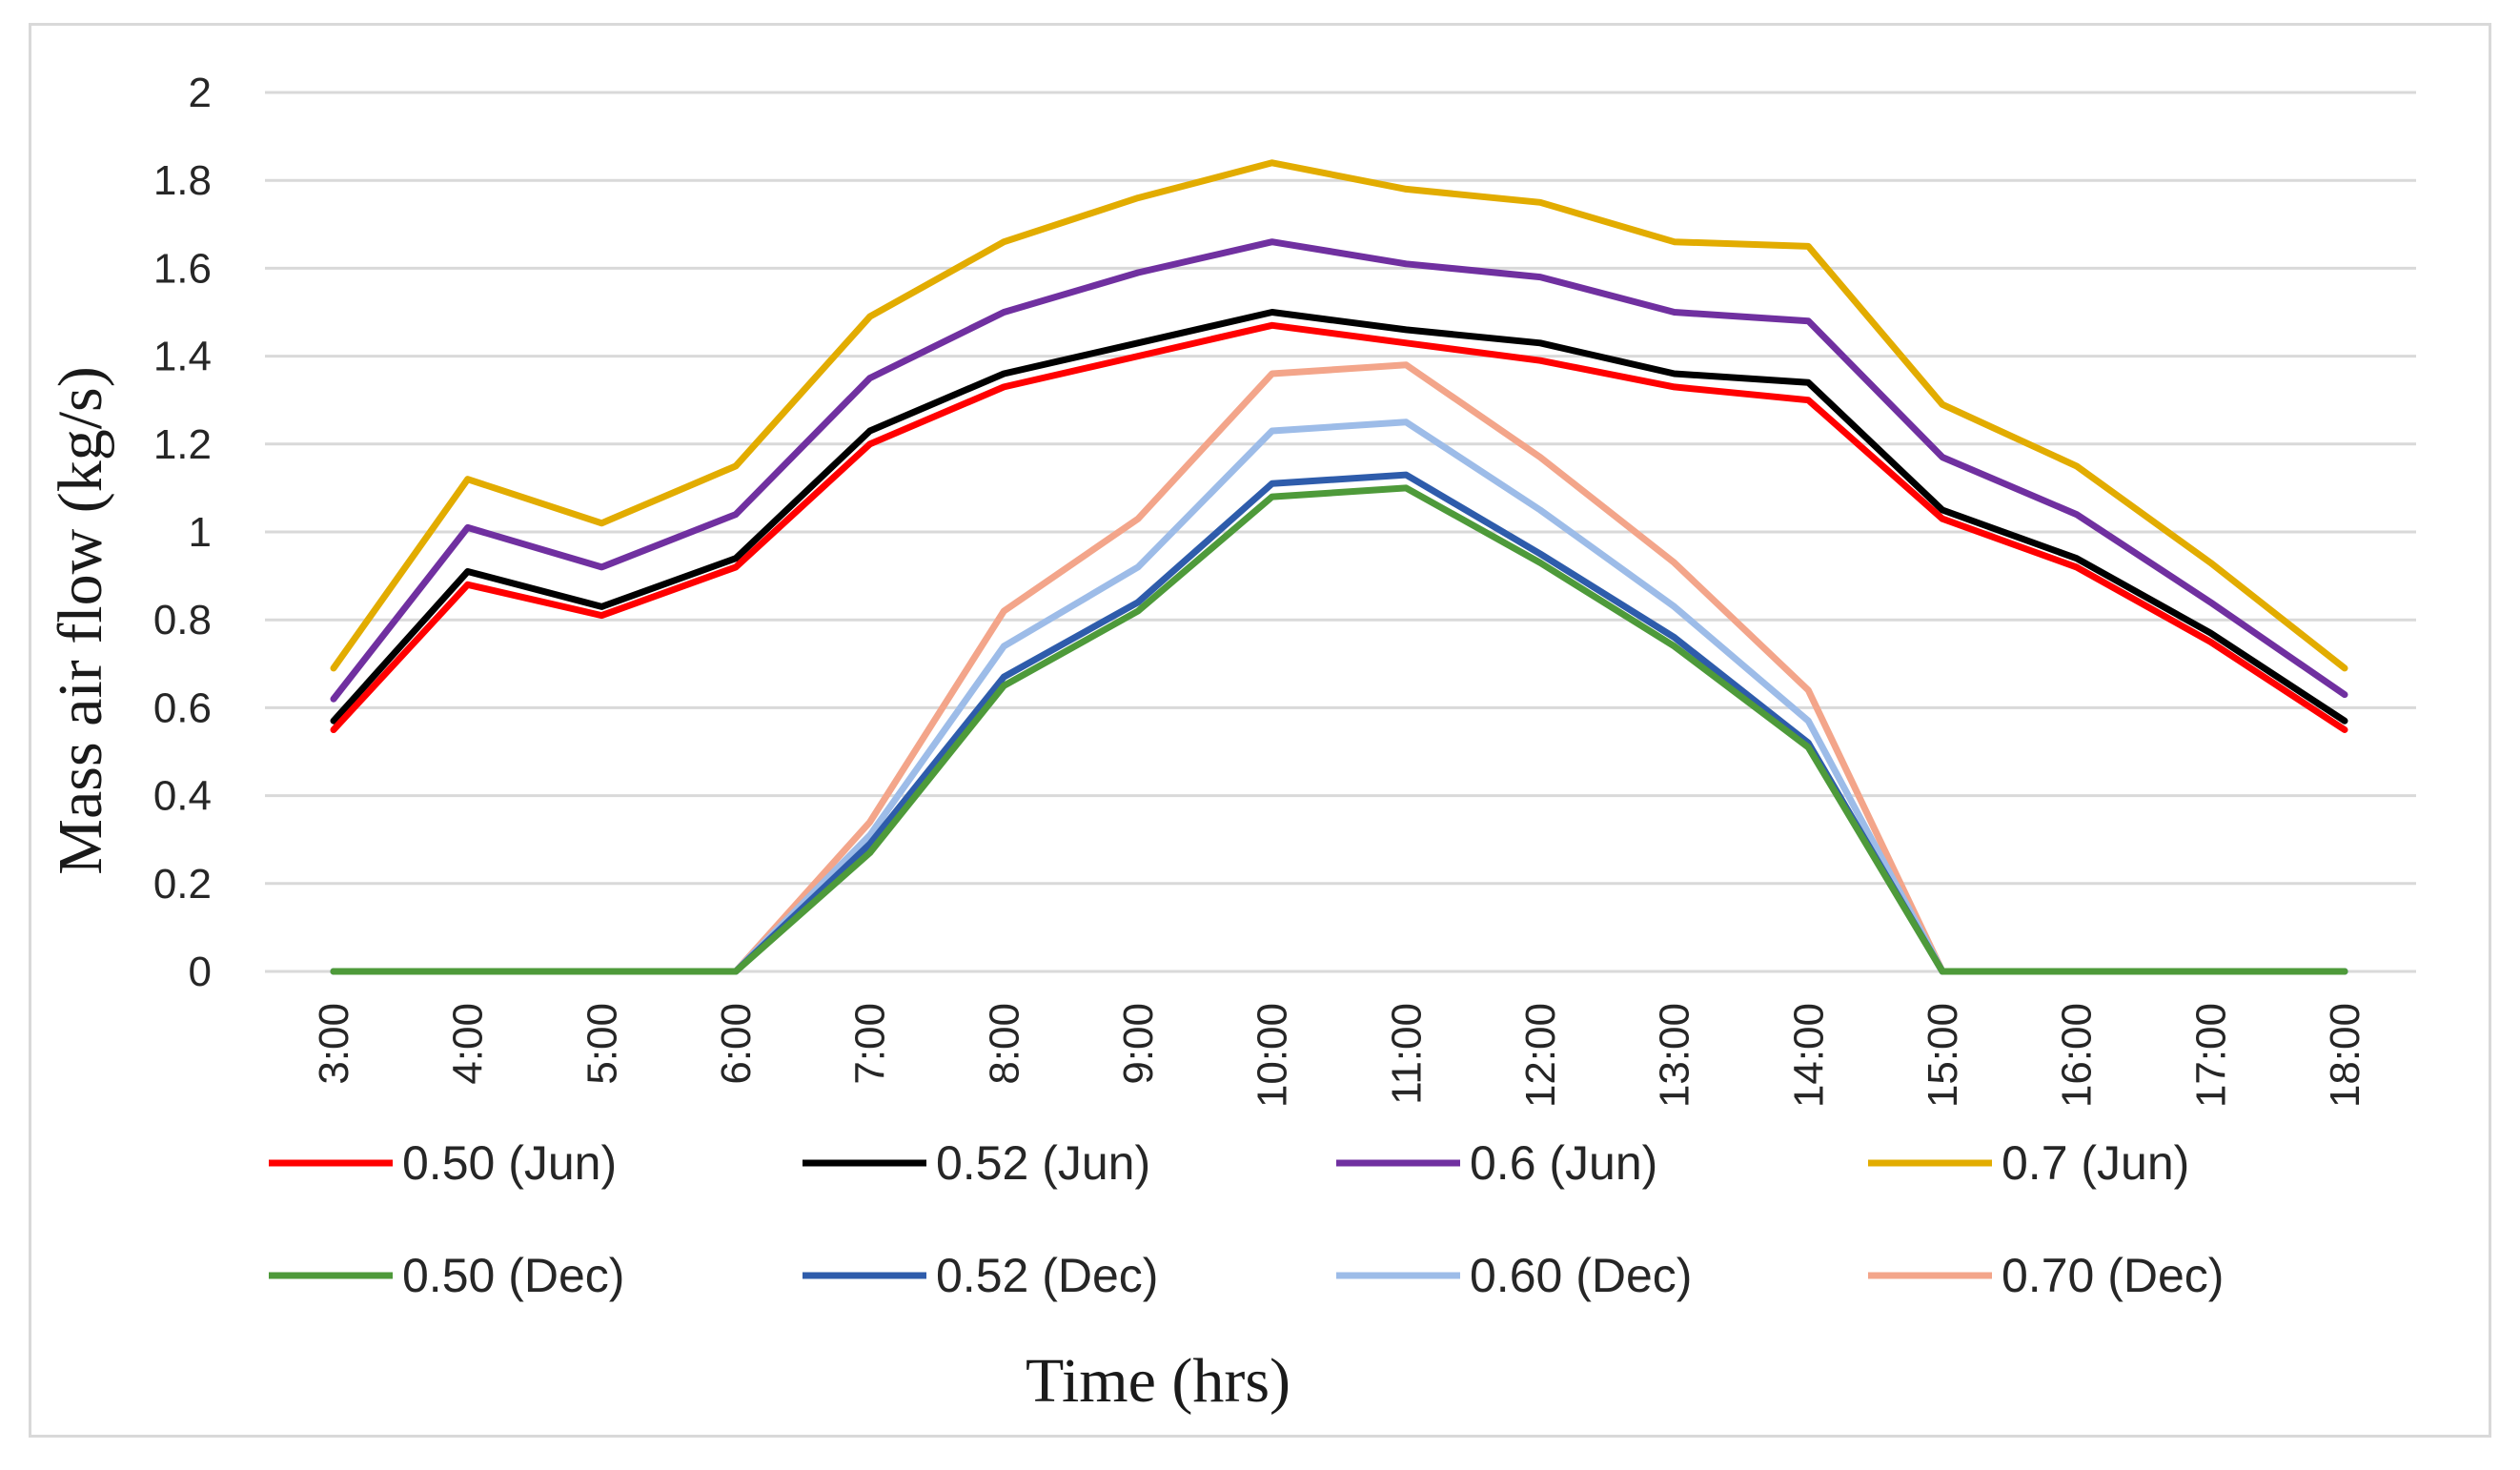 This screenshot has height=1470, width=2520. Describe the element at coordinates (201, 972) in the screenshot. I see `y-tick-label: 0` at that location.